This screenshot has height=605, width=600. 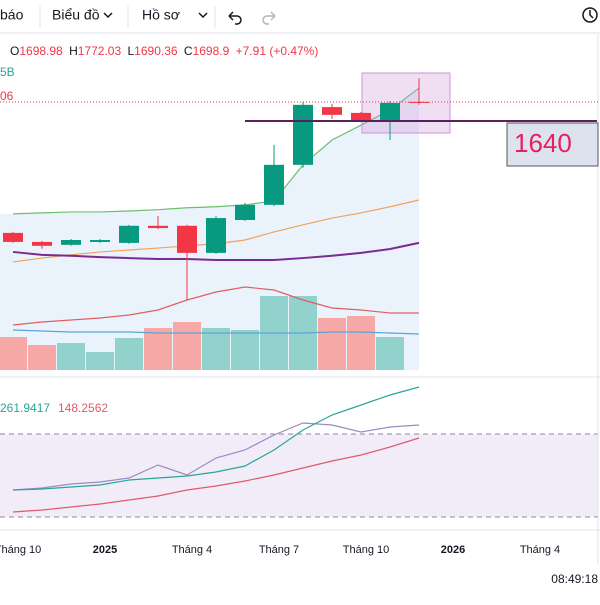 I want to click on icon-button, so click(x=590, y=15).